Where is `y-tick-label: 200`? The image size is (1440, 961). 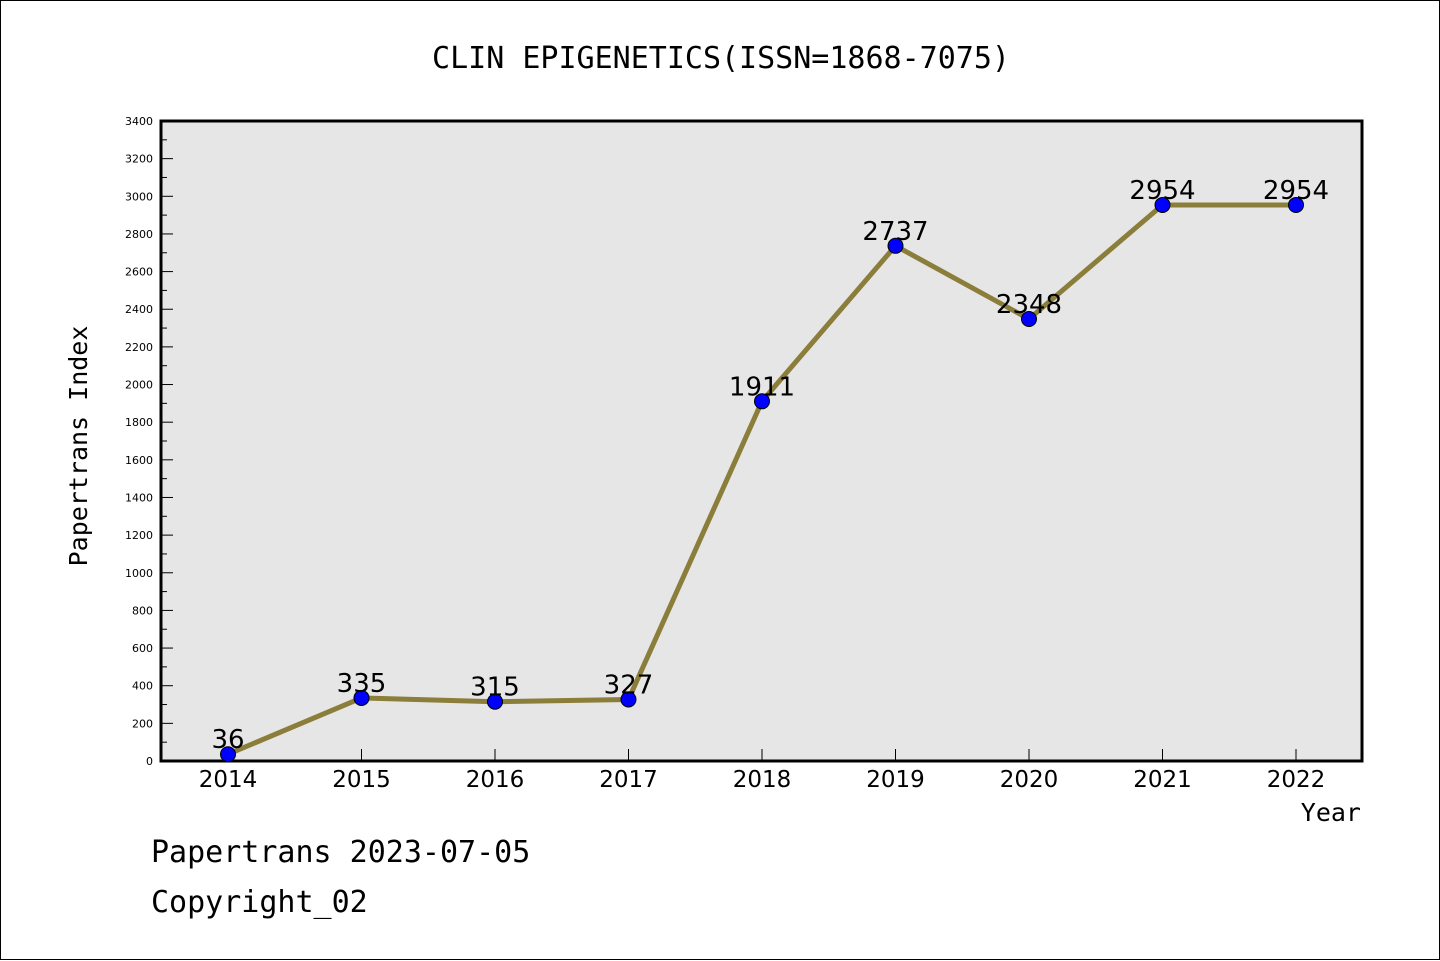
y-tick-label: 200 is located at coordinates (142, 723).